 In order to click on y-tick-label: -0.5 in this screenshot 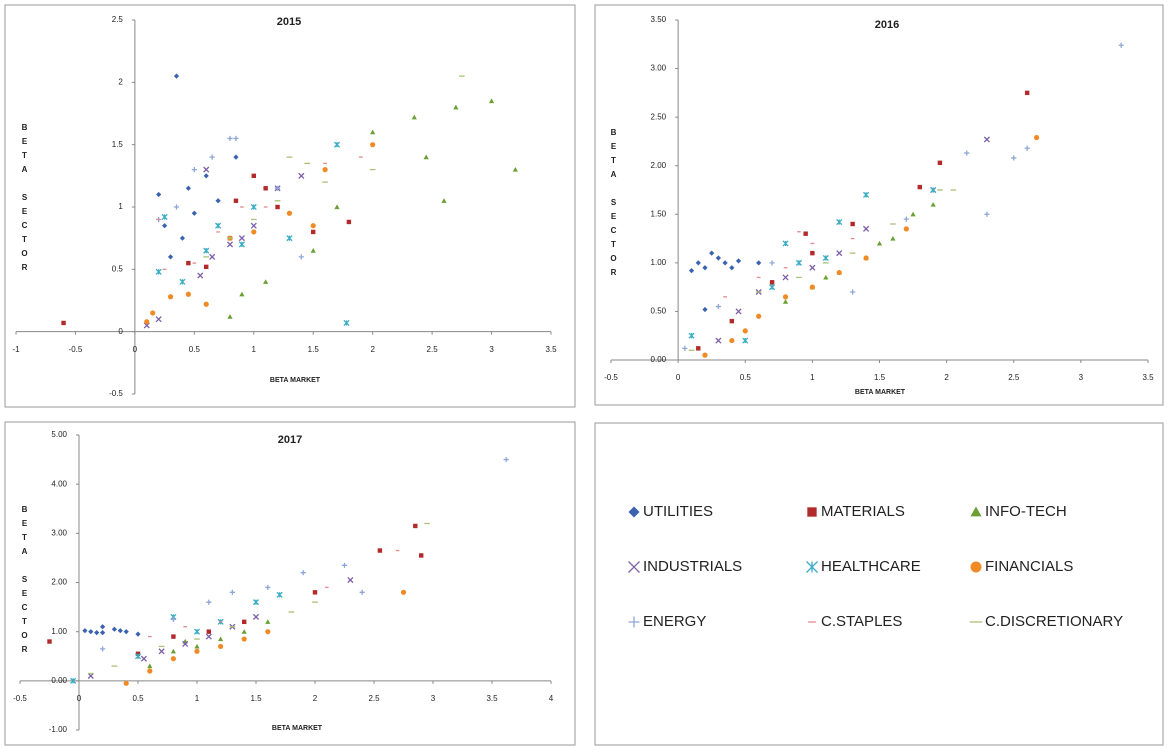, I will do `click(116, 393)`.